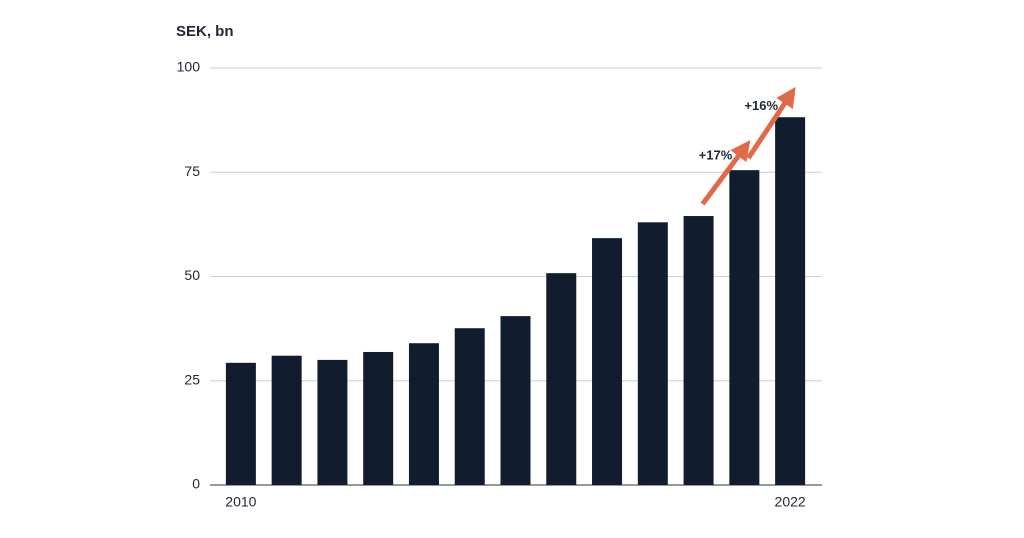 This screenshot has height=538, width=1024. What do you see at coordinates (716, 155) in the screenshot?
I see `annotation: +17%` at bounding box center [716, 155].